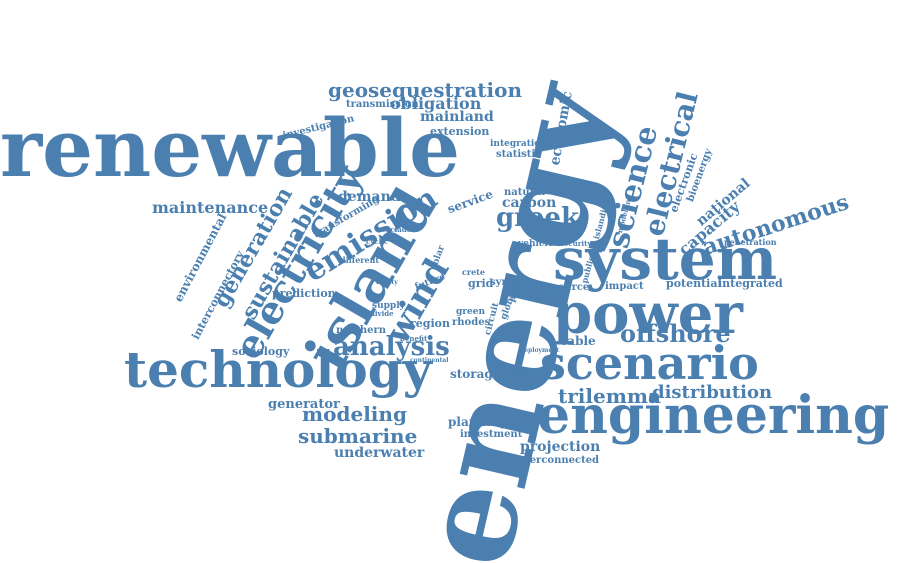 The height and width of the screenshot is (563, 900). What do you see at coordinates (518, 144) in the screenshot?
I see `word-integration: integration` at bounding box center [518, 144].